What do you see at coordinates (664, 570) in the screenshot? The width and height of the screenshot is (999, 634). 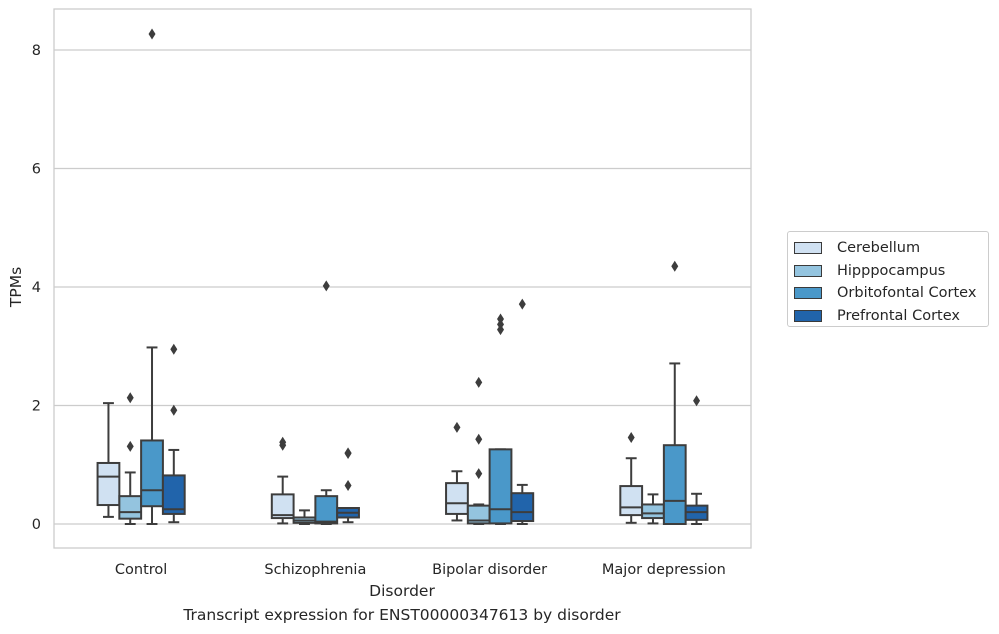 I see `x-tick-label: Major depression` at bounding box center [664, 570].